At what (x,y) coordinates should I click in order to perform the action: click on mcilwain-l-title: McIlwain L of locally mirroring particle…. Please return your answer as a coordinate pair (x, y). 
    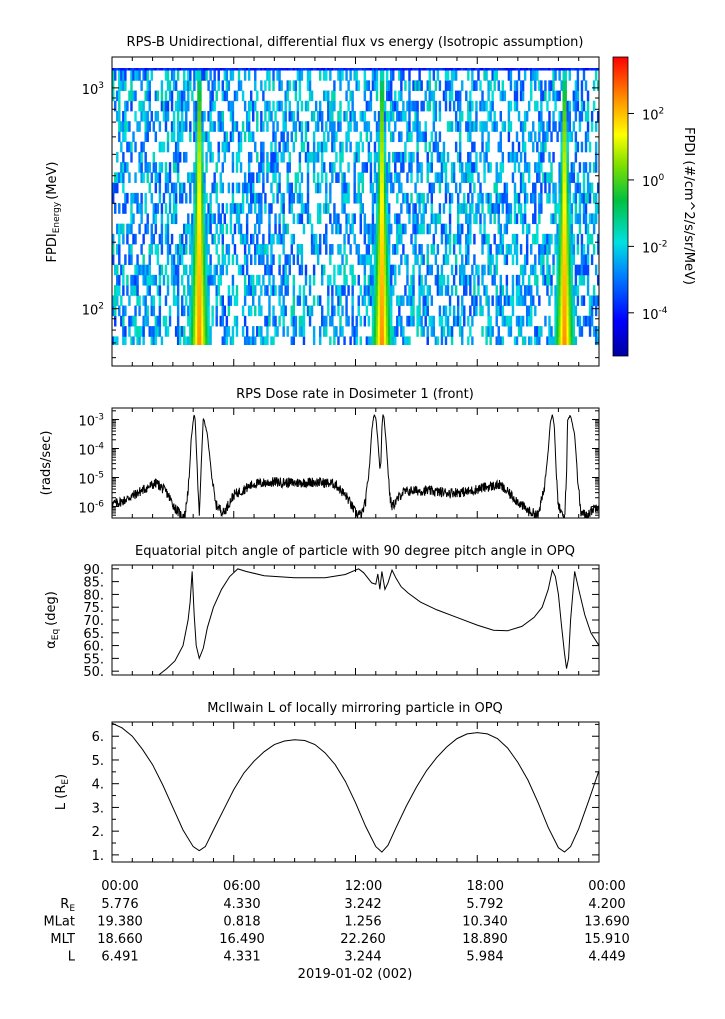
    Looking at the image, I should click on (355, 708).